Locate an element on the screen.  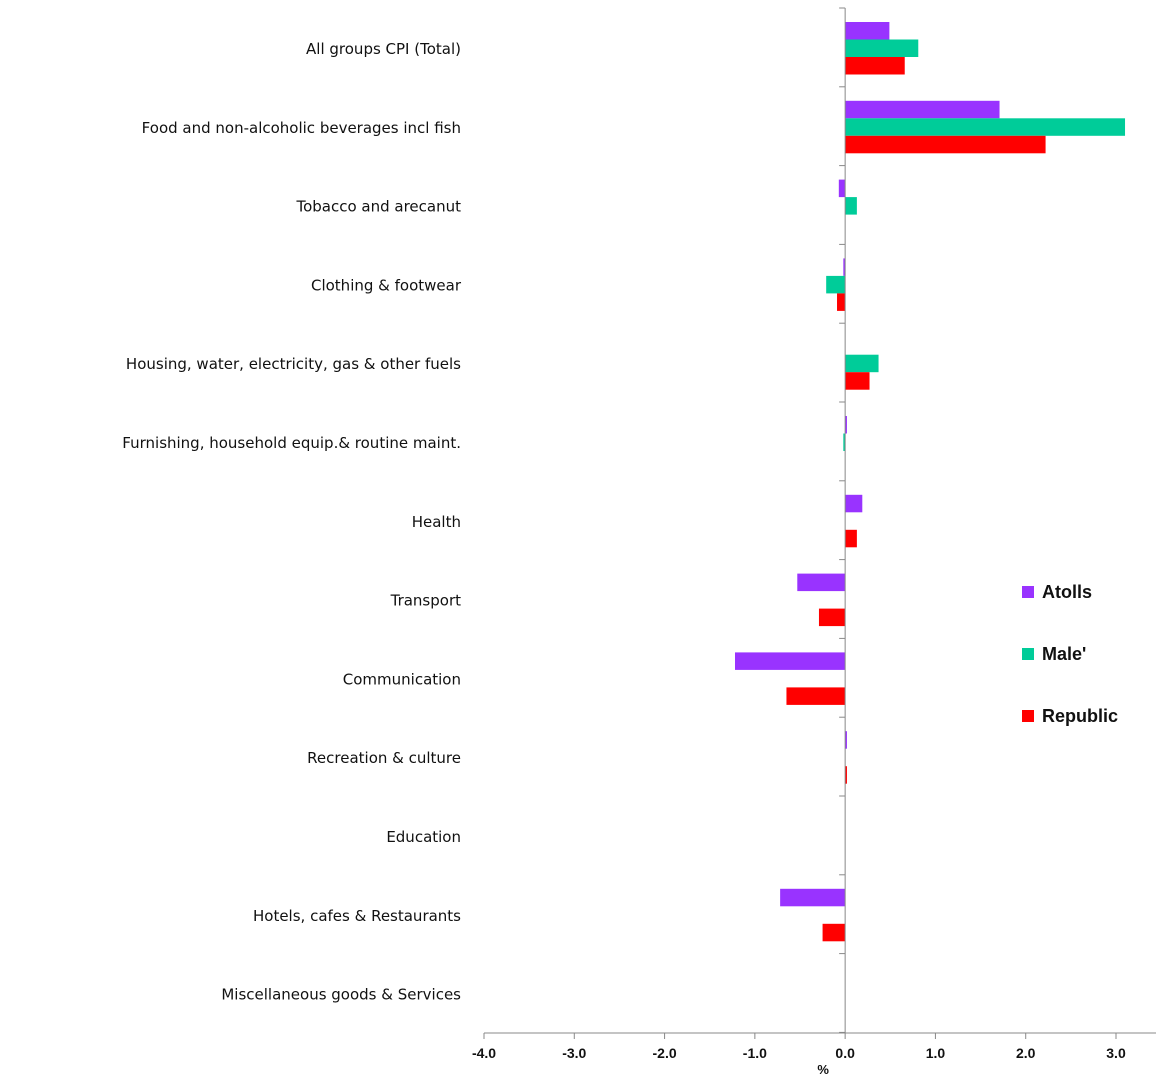
bar-republic-transport is located at coordinates (832, 617).